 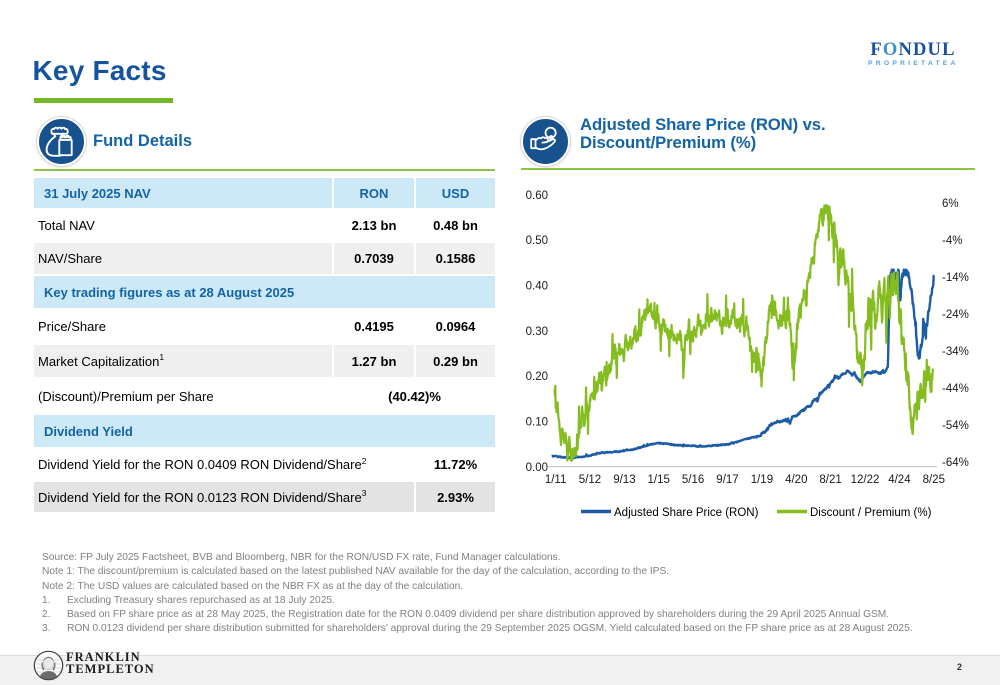 What do you see at coordinates (590, 480) in the screenshot?
I see `svg-text: 5/12` at bounding box center [590, 480].